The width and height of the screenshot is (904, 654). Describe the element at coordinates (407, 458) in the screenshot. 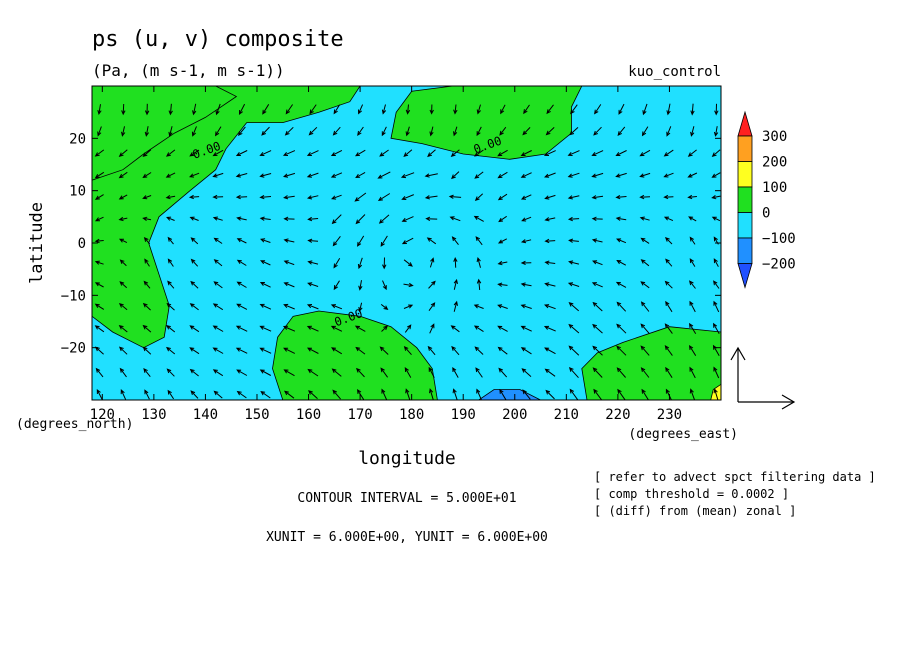

I see `x-axis-title: longitude` at that location.